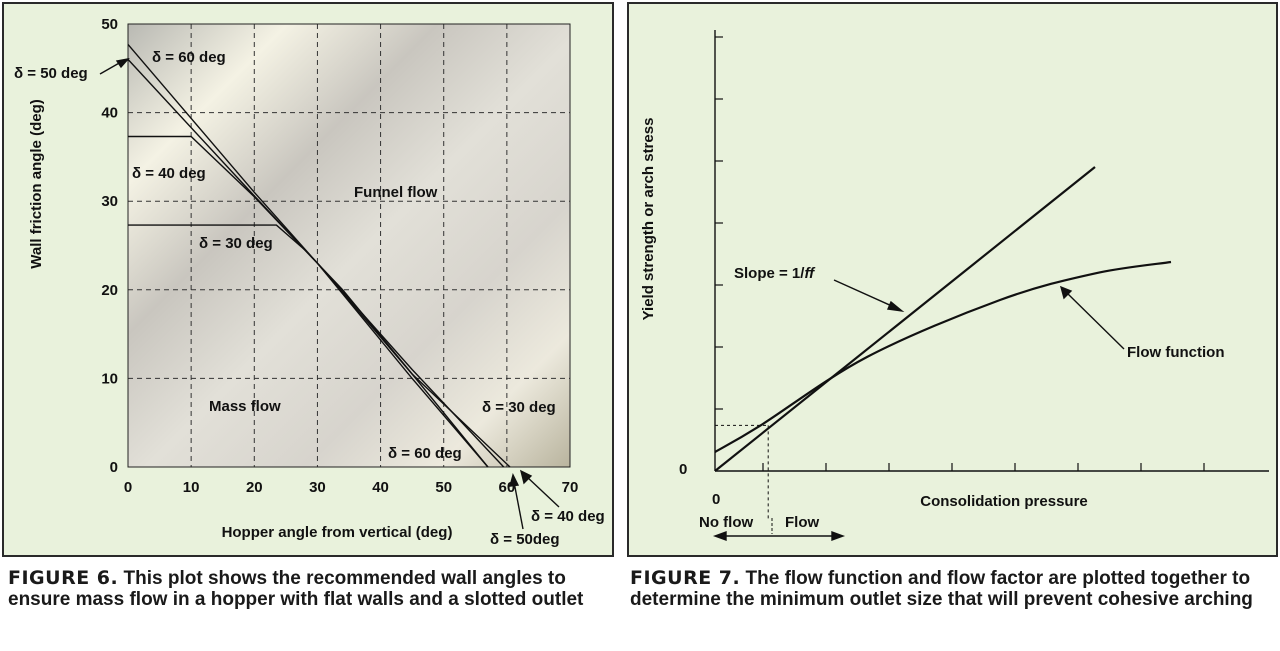 This screenshot has height=651, width=1280. Describe the element at coordinates (63, 578) in the screenshot. I see `caption-lead: FIGURE 6.` at that location.